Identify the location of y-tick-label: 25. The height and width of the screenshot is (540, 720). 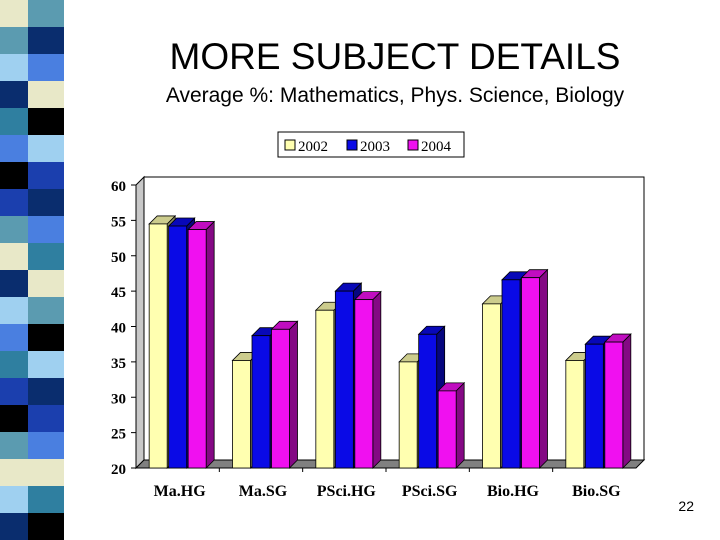
(118, 435).